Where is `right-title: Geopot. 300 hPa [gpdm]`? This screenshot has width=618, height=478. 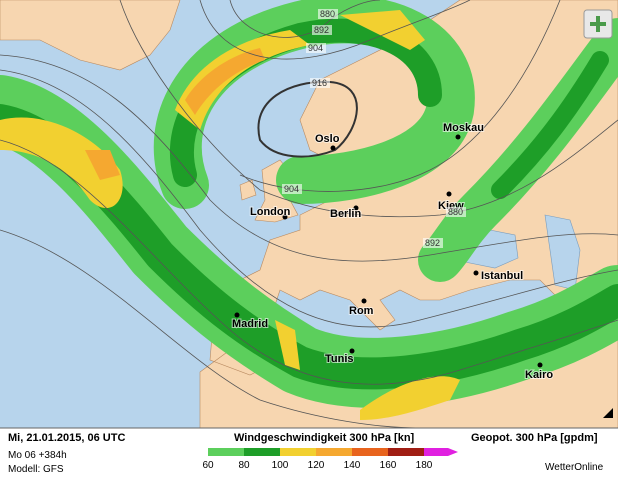
right-title: Geopot. 300 hPa [gpdm] is located at coordinates (534, 438).